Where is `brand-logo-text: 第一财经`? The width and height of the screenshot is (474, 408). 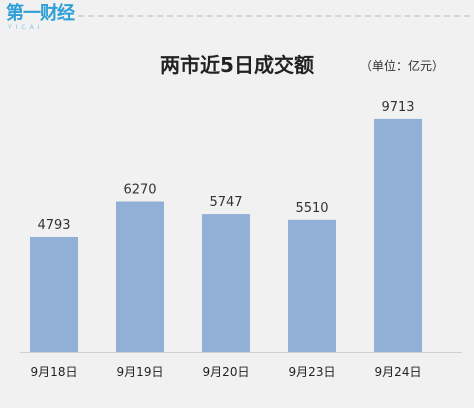 brand-logo-text: 第一财经 is located at coordinates (40, 13).